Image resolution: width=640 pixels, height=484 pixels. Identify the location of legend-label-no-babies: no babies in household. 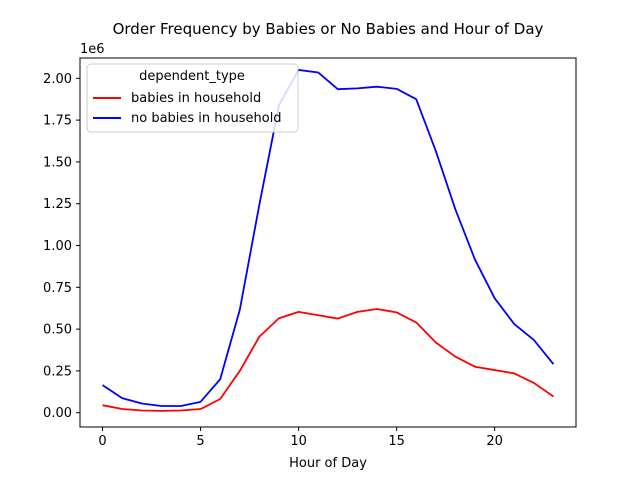
(206, 118).